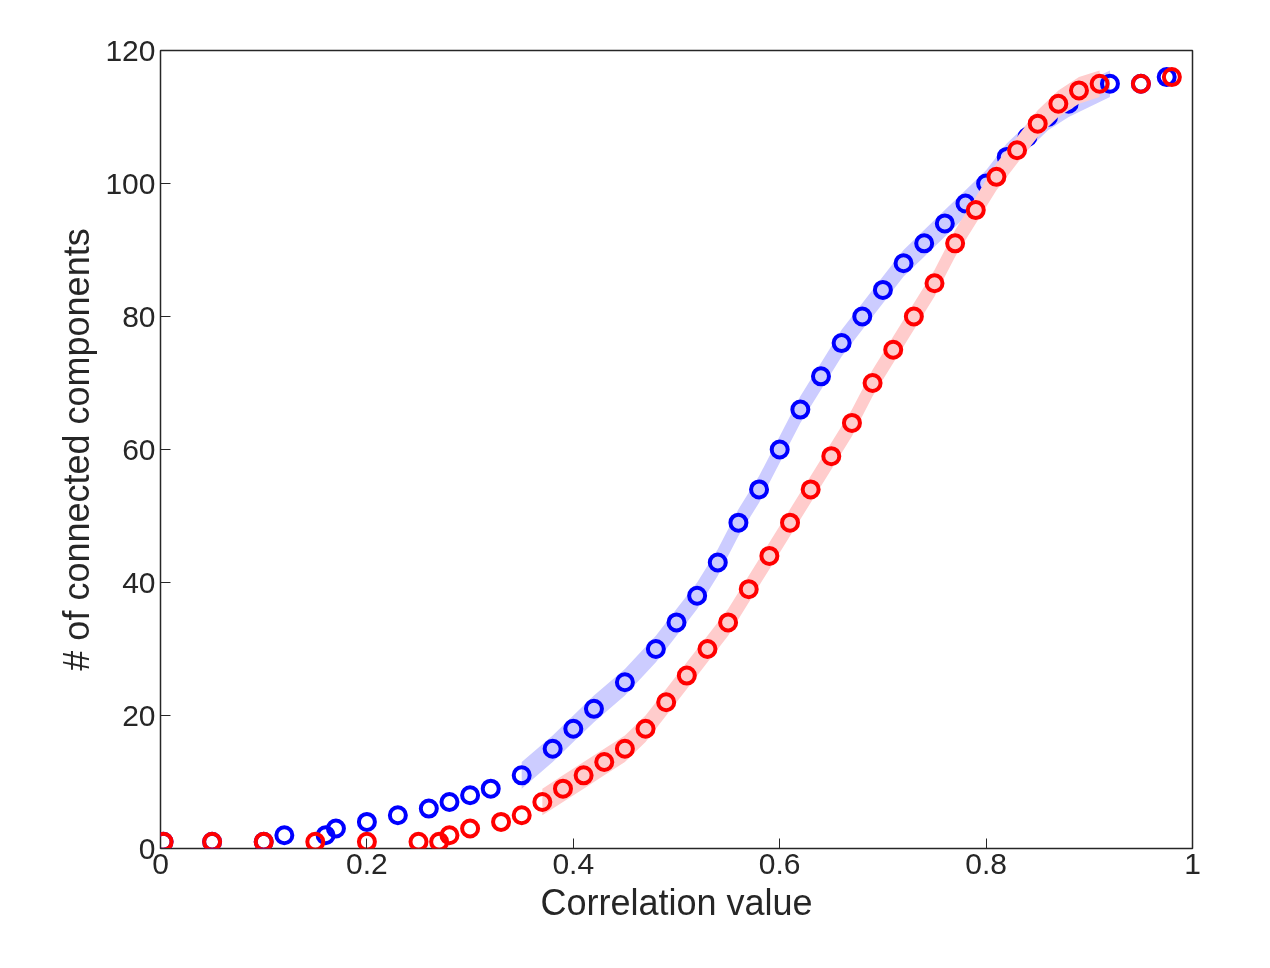 The width and height of the screenshot is (1270, 968). I want to click on y-tick-label: 20, so click(139, 715).